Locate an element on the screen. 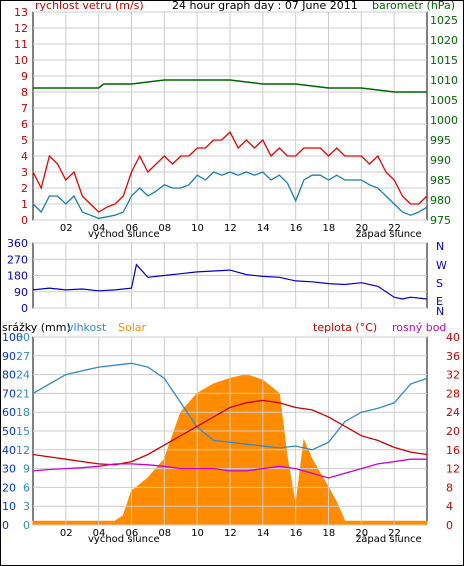  pressure-line is located at coordinates (230, 86).